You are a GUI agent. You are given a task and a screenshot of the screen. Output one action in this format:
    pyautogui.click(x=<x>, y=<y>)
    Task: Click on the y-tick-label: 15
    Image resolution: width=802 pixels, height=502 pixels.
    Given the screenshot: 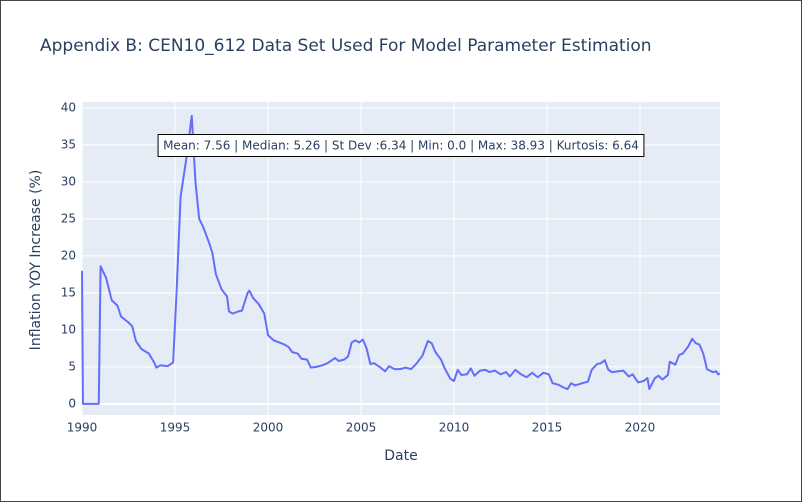 What is the action you would take?
    pyautogui.click(x=68, y=292)
    